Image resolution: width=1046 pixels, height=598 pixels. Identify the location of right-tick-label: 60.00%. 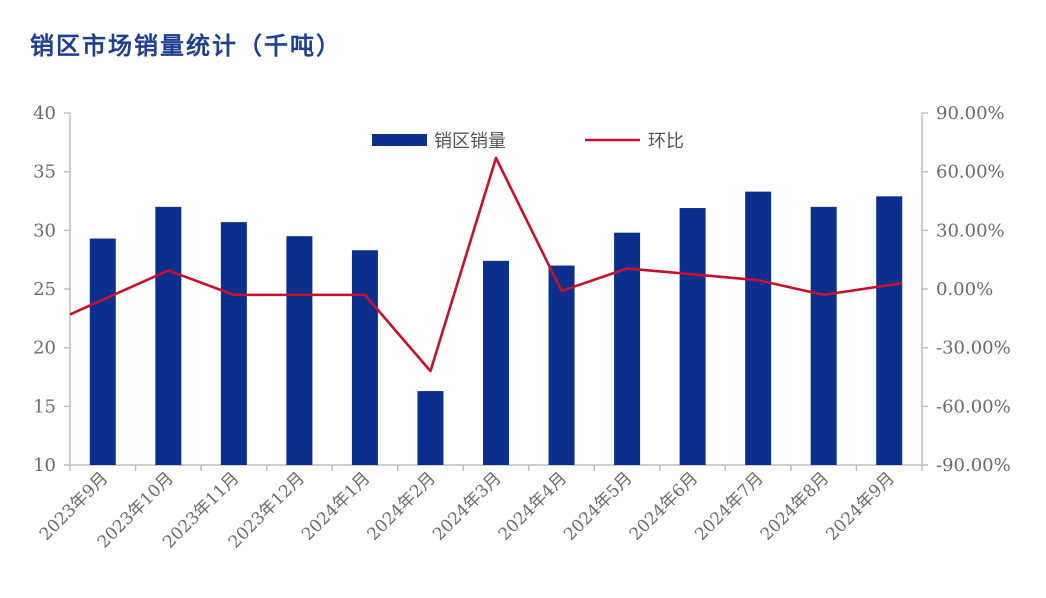
(970, 172).